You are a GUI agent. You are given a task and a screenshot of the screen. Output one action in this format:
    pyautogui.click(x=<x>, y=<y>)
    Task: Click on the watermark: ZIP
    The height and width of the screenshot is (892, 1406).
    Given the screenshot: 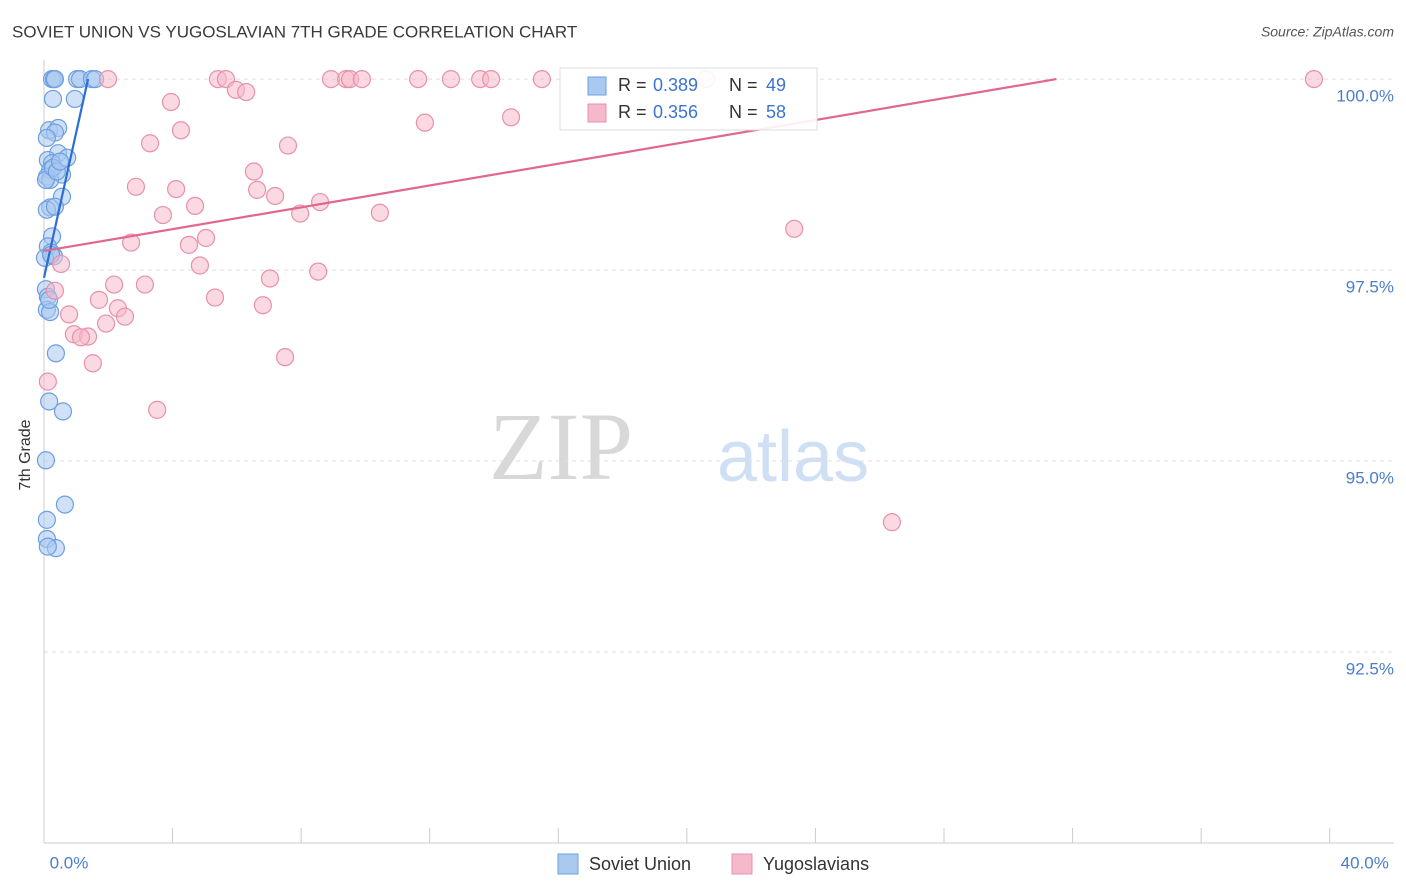 What is the action you would take?
    pyautogui.click(x=561, y=446)
    